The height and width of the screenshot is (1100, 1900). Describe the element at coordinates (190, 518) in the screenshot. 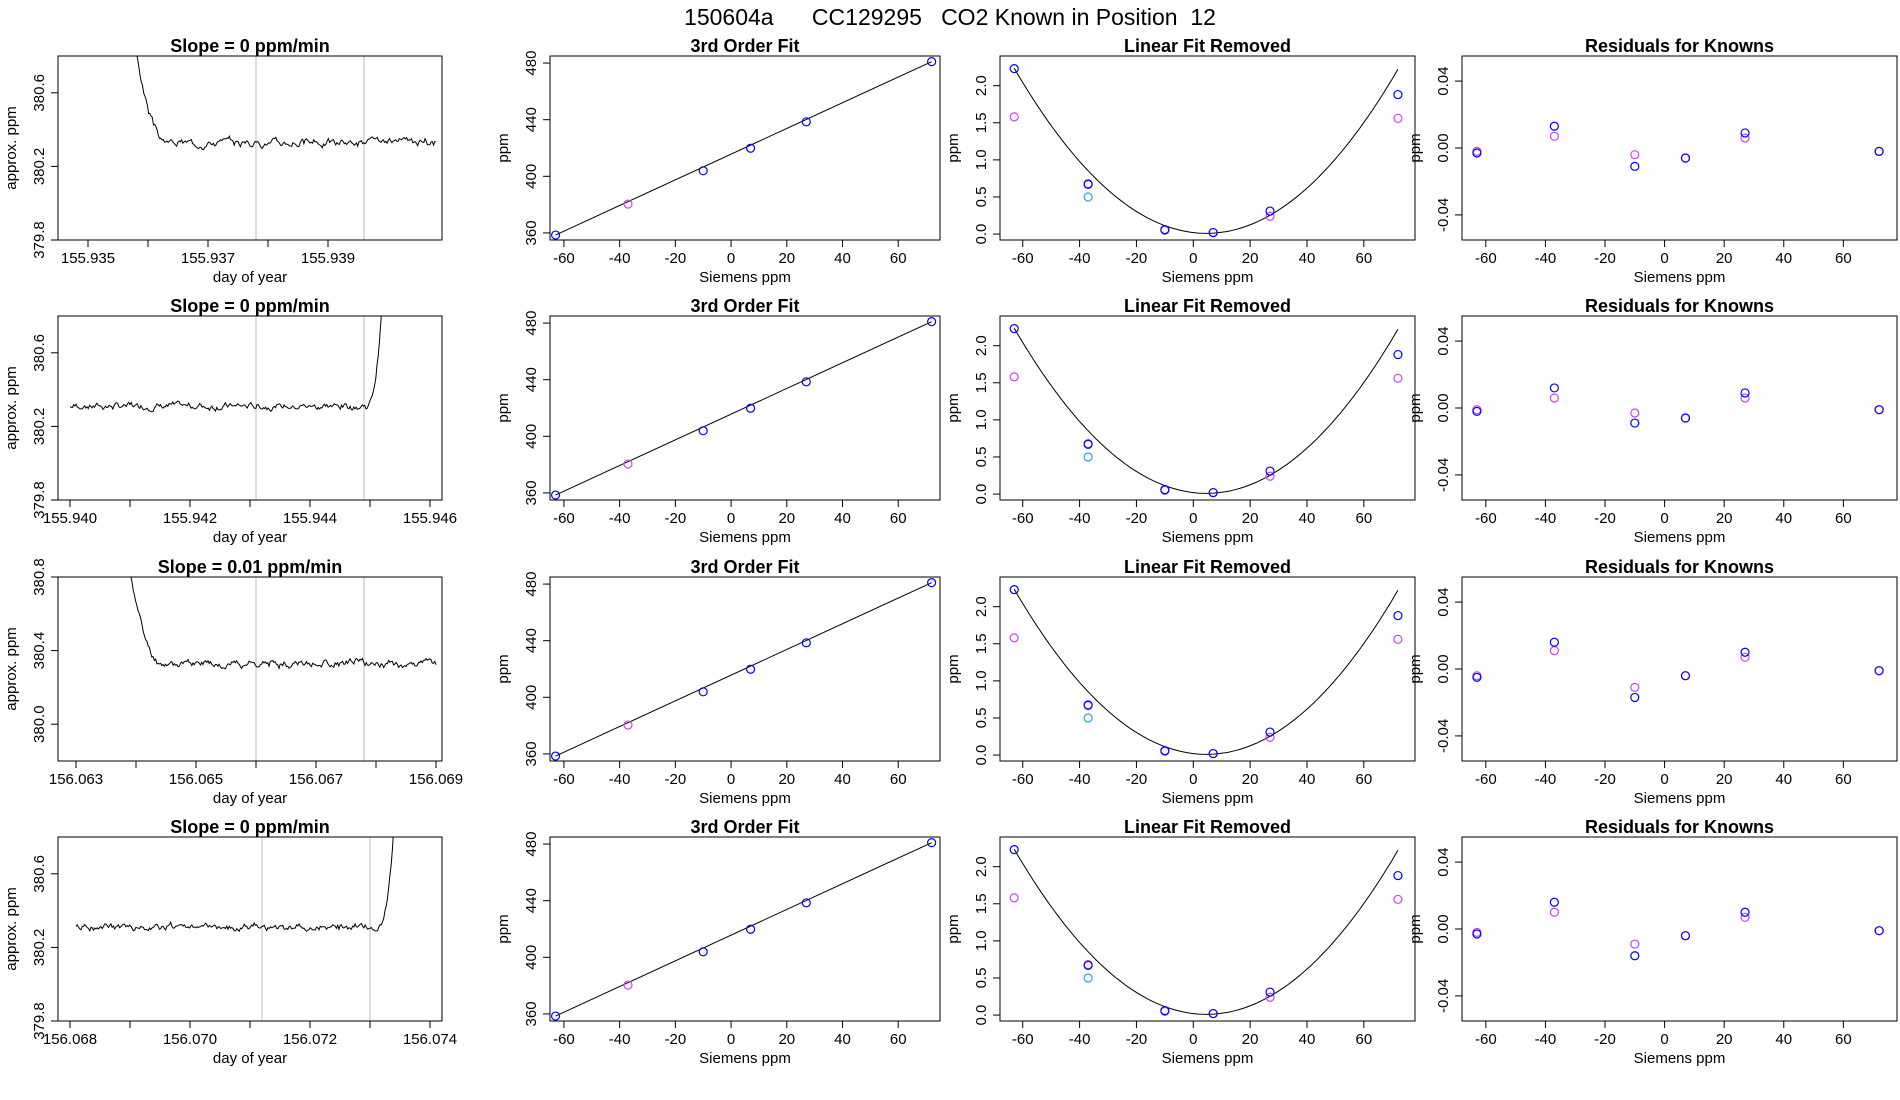

I see `x-tick-label: 155.942` at that location.